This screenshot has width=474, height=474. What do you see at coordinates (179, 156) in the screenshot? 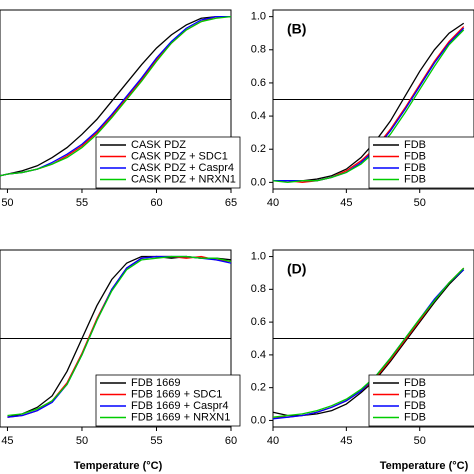
I see `legend-label: CASK PDZ + SDC1` at bounding box center [179, 156].